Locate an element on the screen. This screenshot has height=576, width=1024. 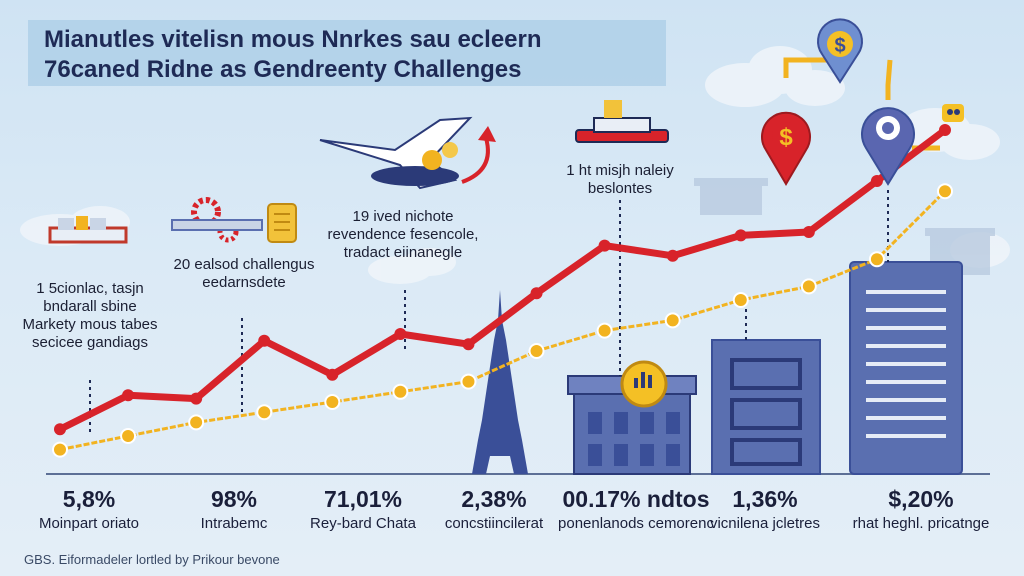
gears-icon is located at coordinates (234, 220).